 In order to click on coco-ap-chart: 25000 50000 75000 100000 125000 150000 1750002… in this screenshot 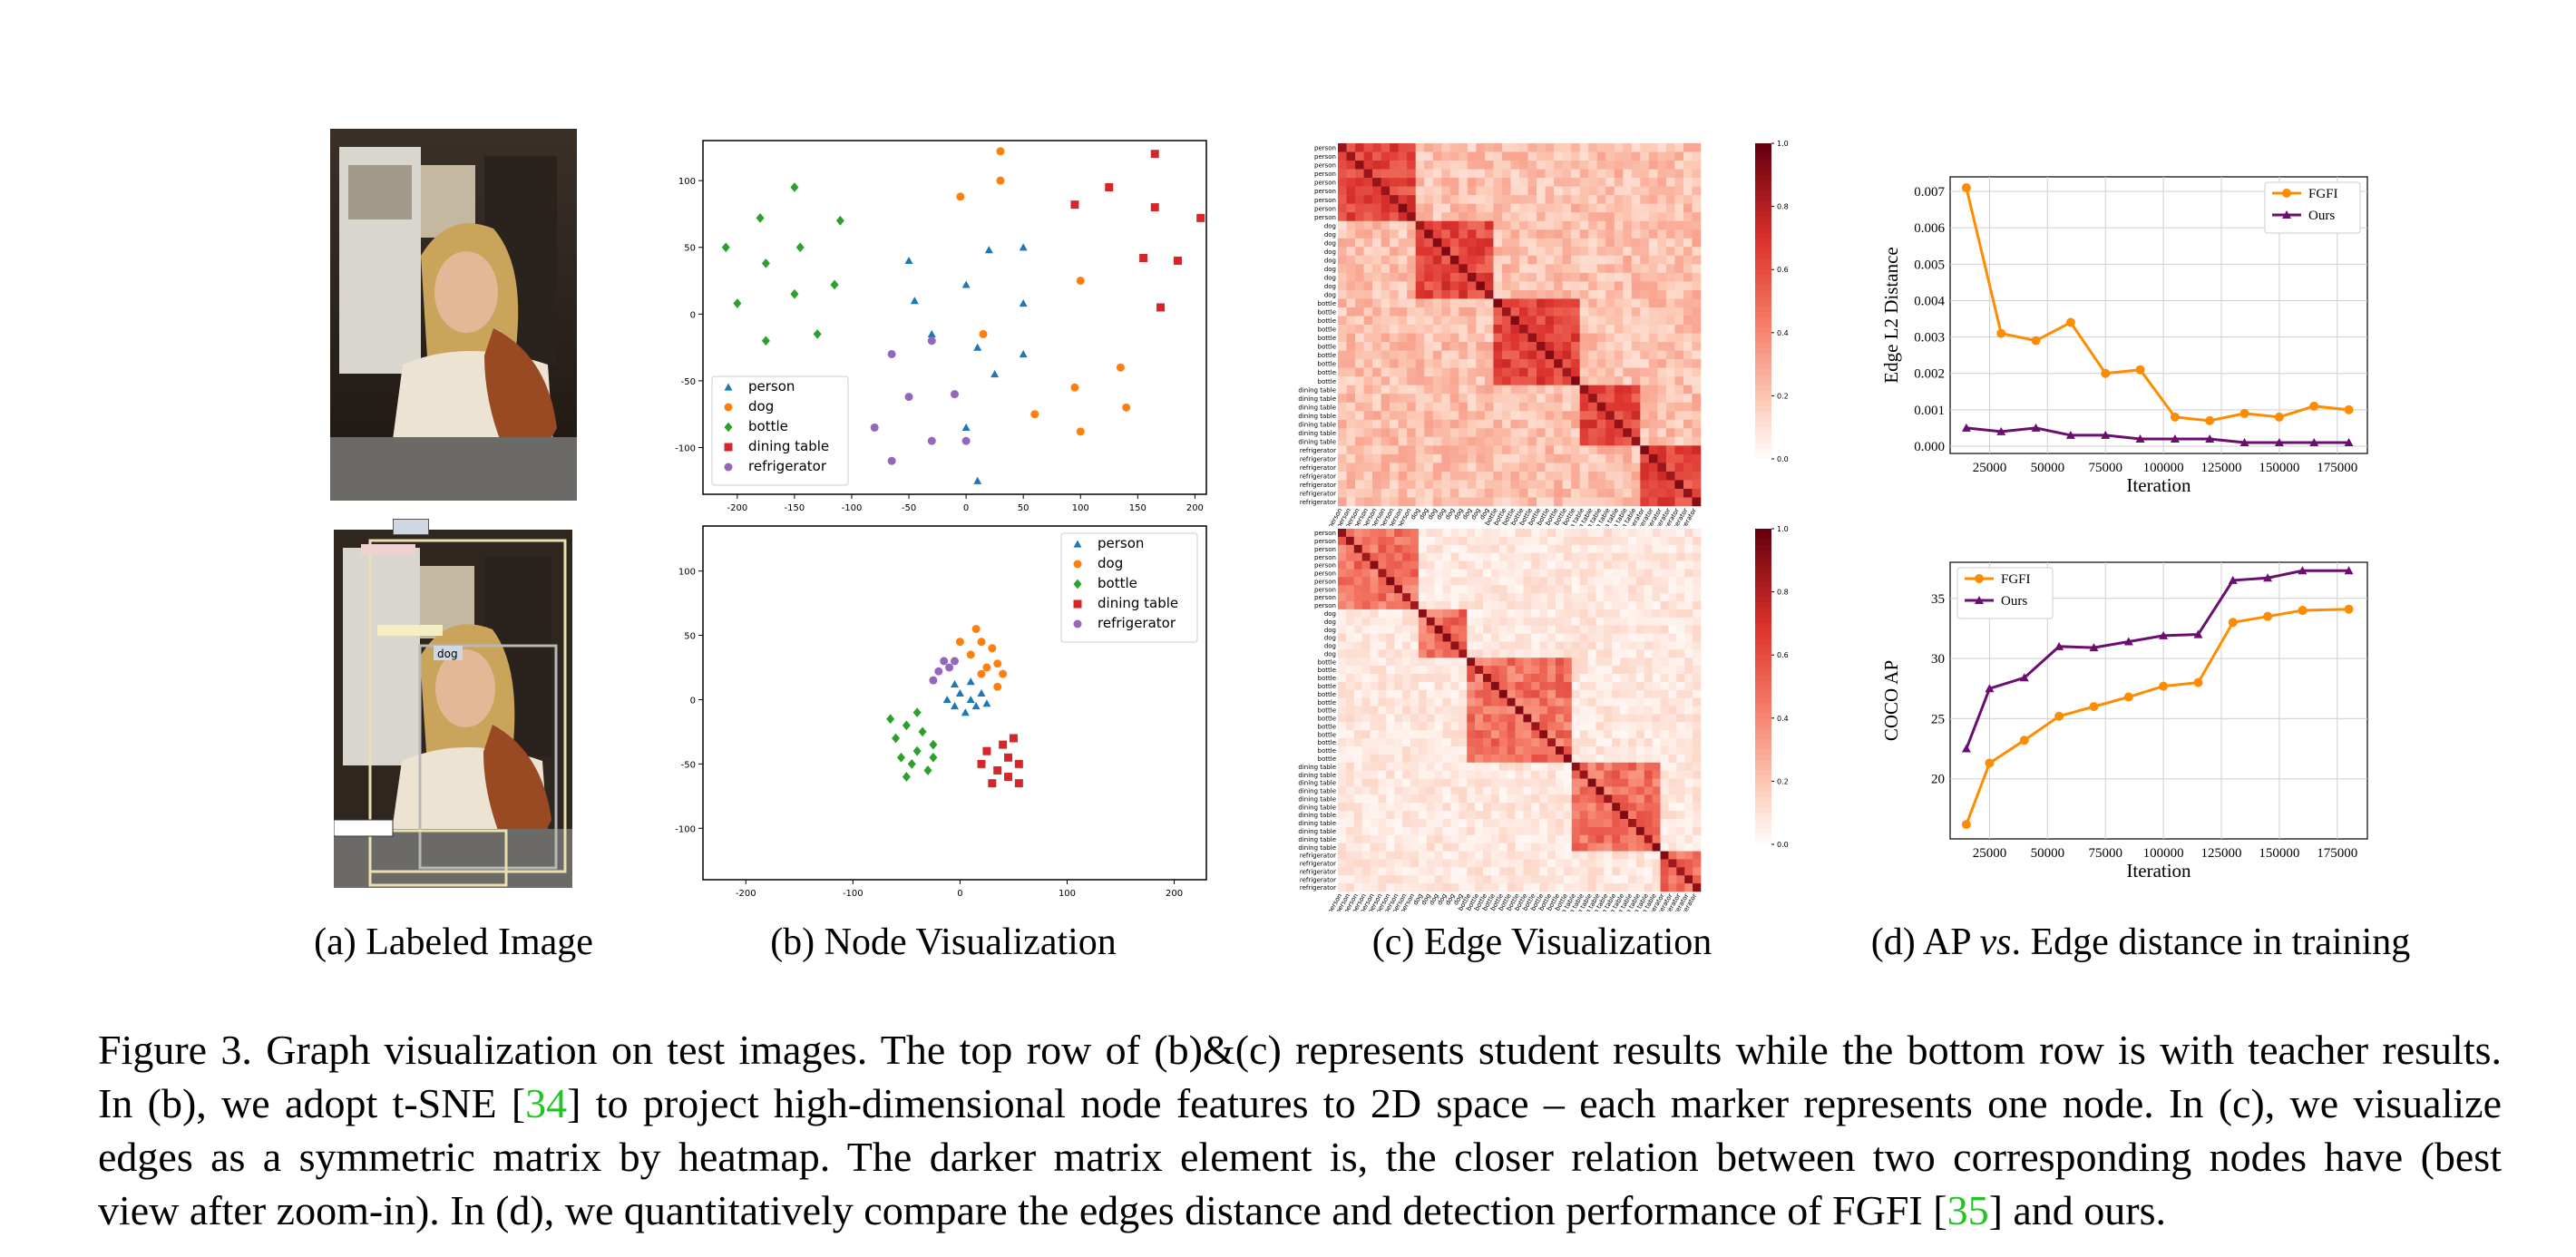, I will do `click(2124, 721)`.